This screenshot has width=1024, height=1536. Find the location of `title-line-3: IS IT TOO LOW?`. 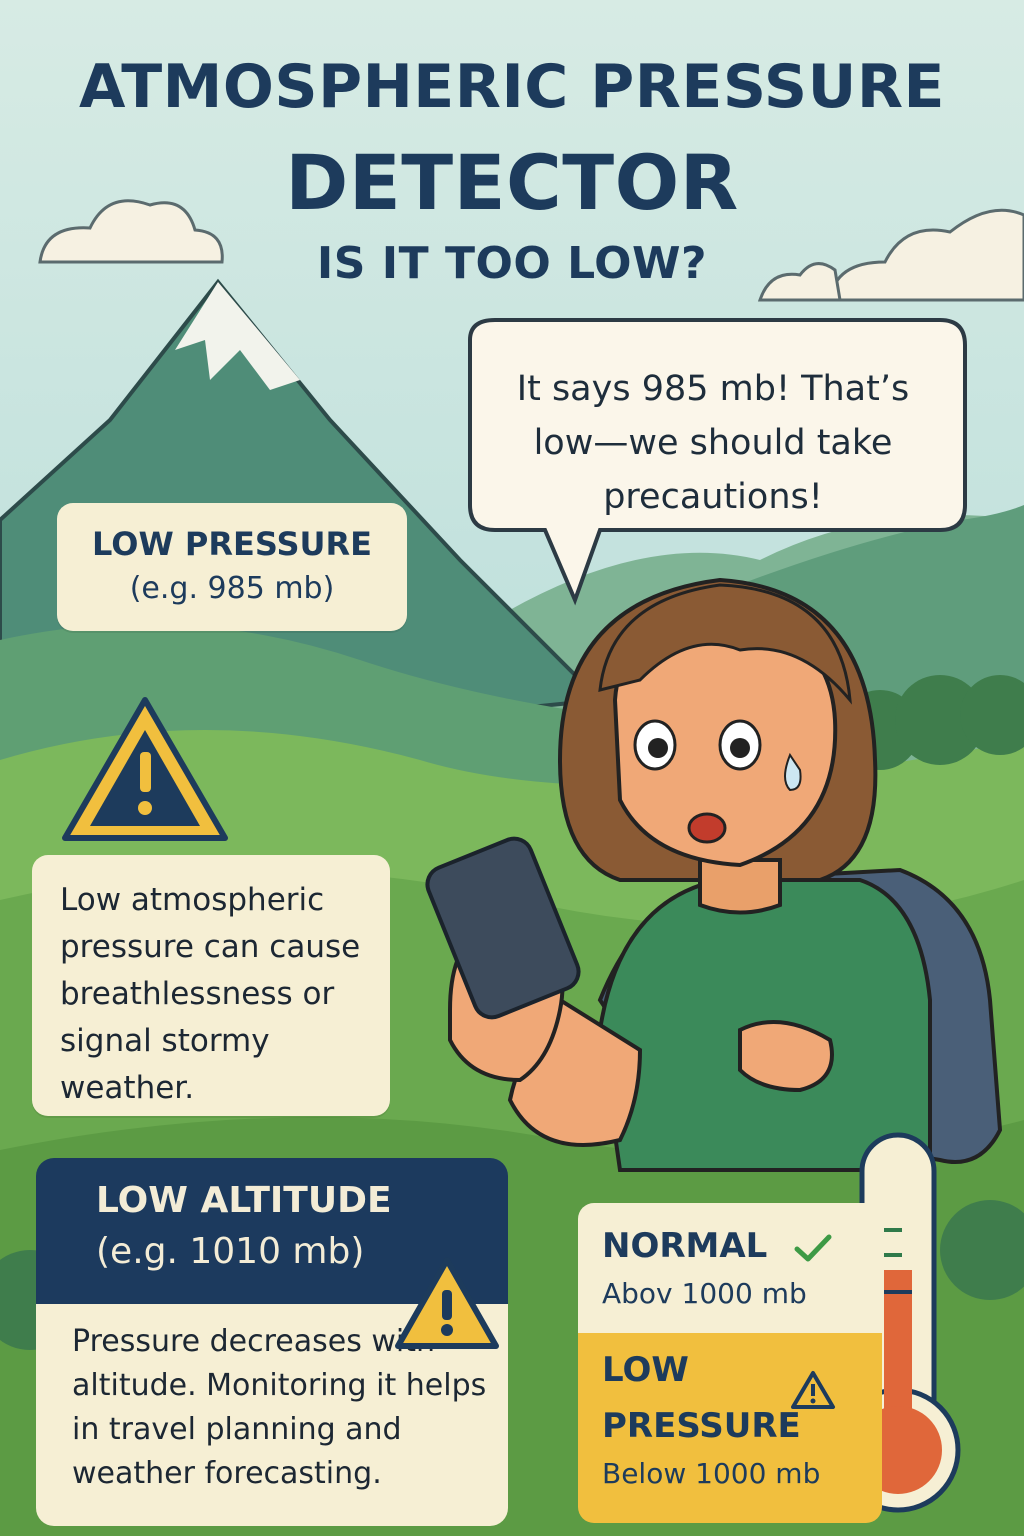

title-line-3: IS IT TOO LOW? is located at coordinates (512, 263).